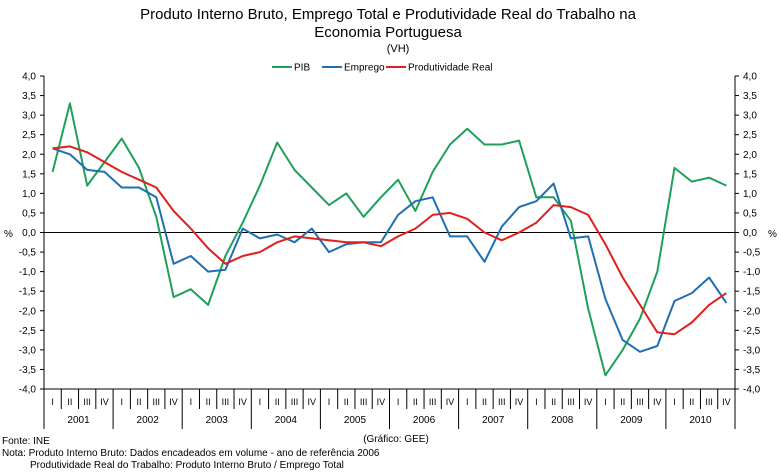 Image resolution: width=781 pixels, height=476 pixels. I want to click on y-tick-label-right: 1,5, so click(750, 174).